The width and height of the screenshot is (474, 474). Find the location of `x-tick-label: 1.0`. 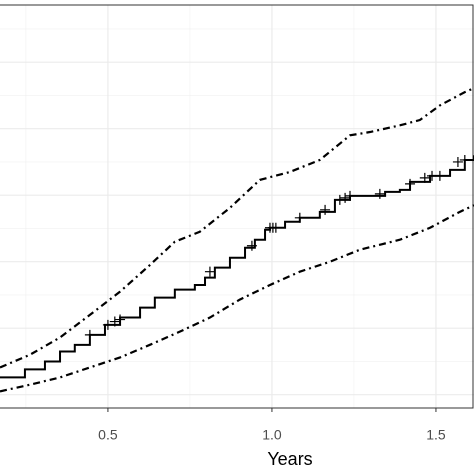

x-tick-label: 1.0 is located at coordinates (272, 435).